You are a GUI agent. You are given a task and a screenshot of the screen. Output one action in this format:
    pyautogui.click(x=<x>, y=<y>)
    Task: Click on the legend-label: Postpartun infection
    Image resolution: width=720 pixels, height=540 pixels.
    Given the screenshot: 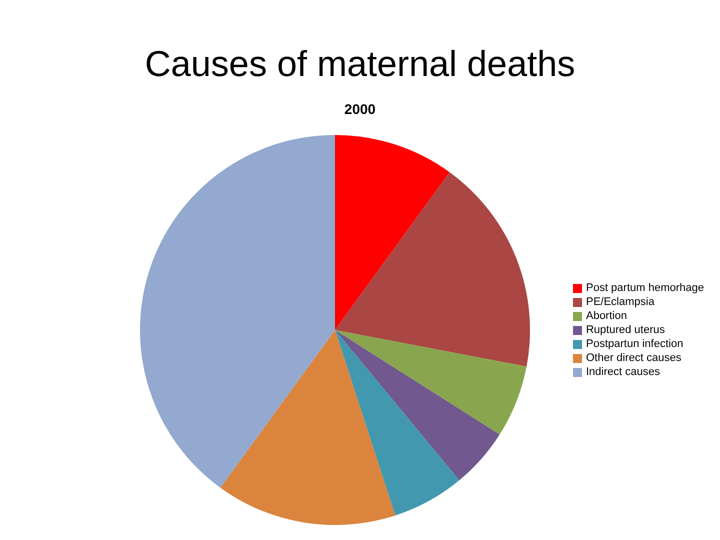 What is the action you would take?
    pyautogui.click(x=635, y=344)
    